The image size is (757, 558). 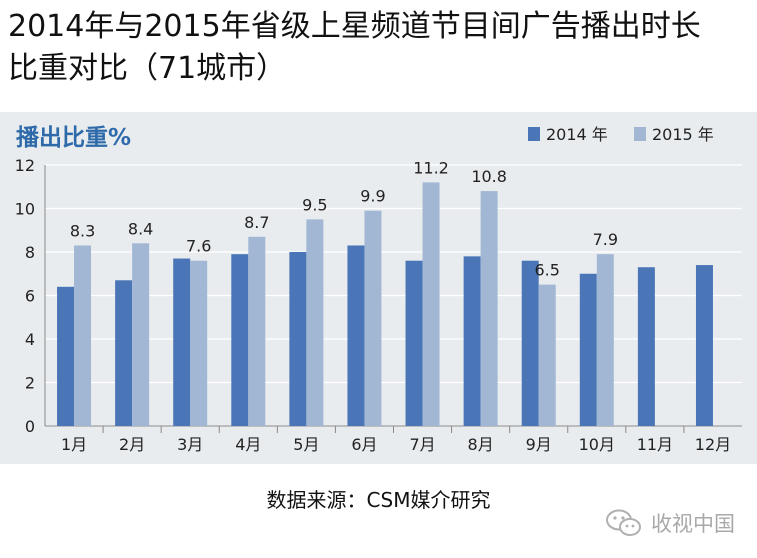 What do you see at coordinates (605, 239) in the screenshot?
I see `data-label: 7.9` at bounding box center [605, 239].